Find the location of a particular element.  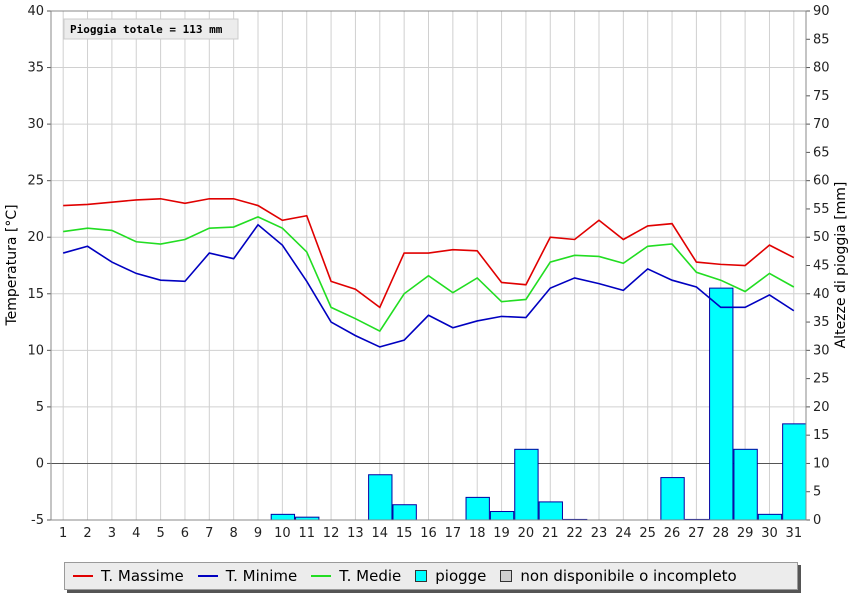

legend-swatch-max is located at coordinates (83, 576).